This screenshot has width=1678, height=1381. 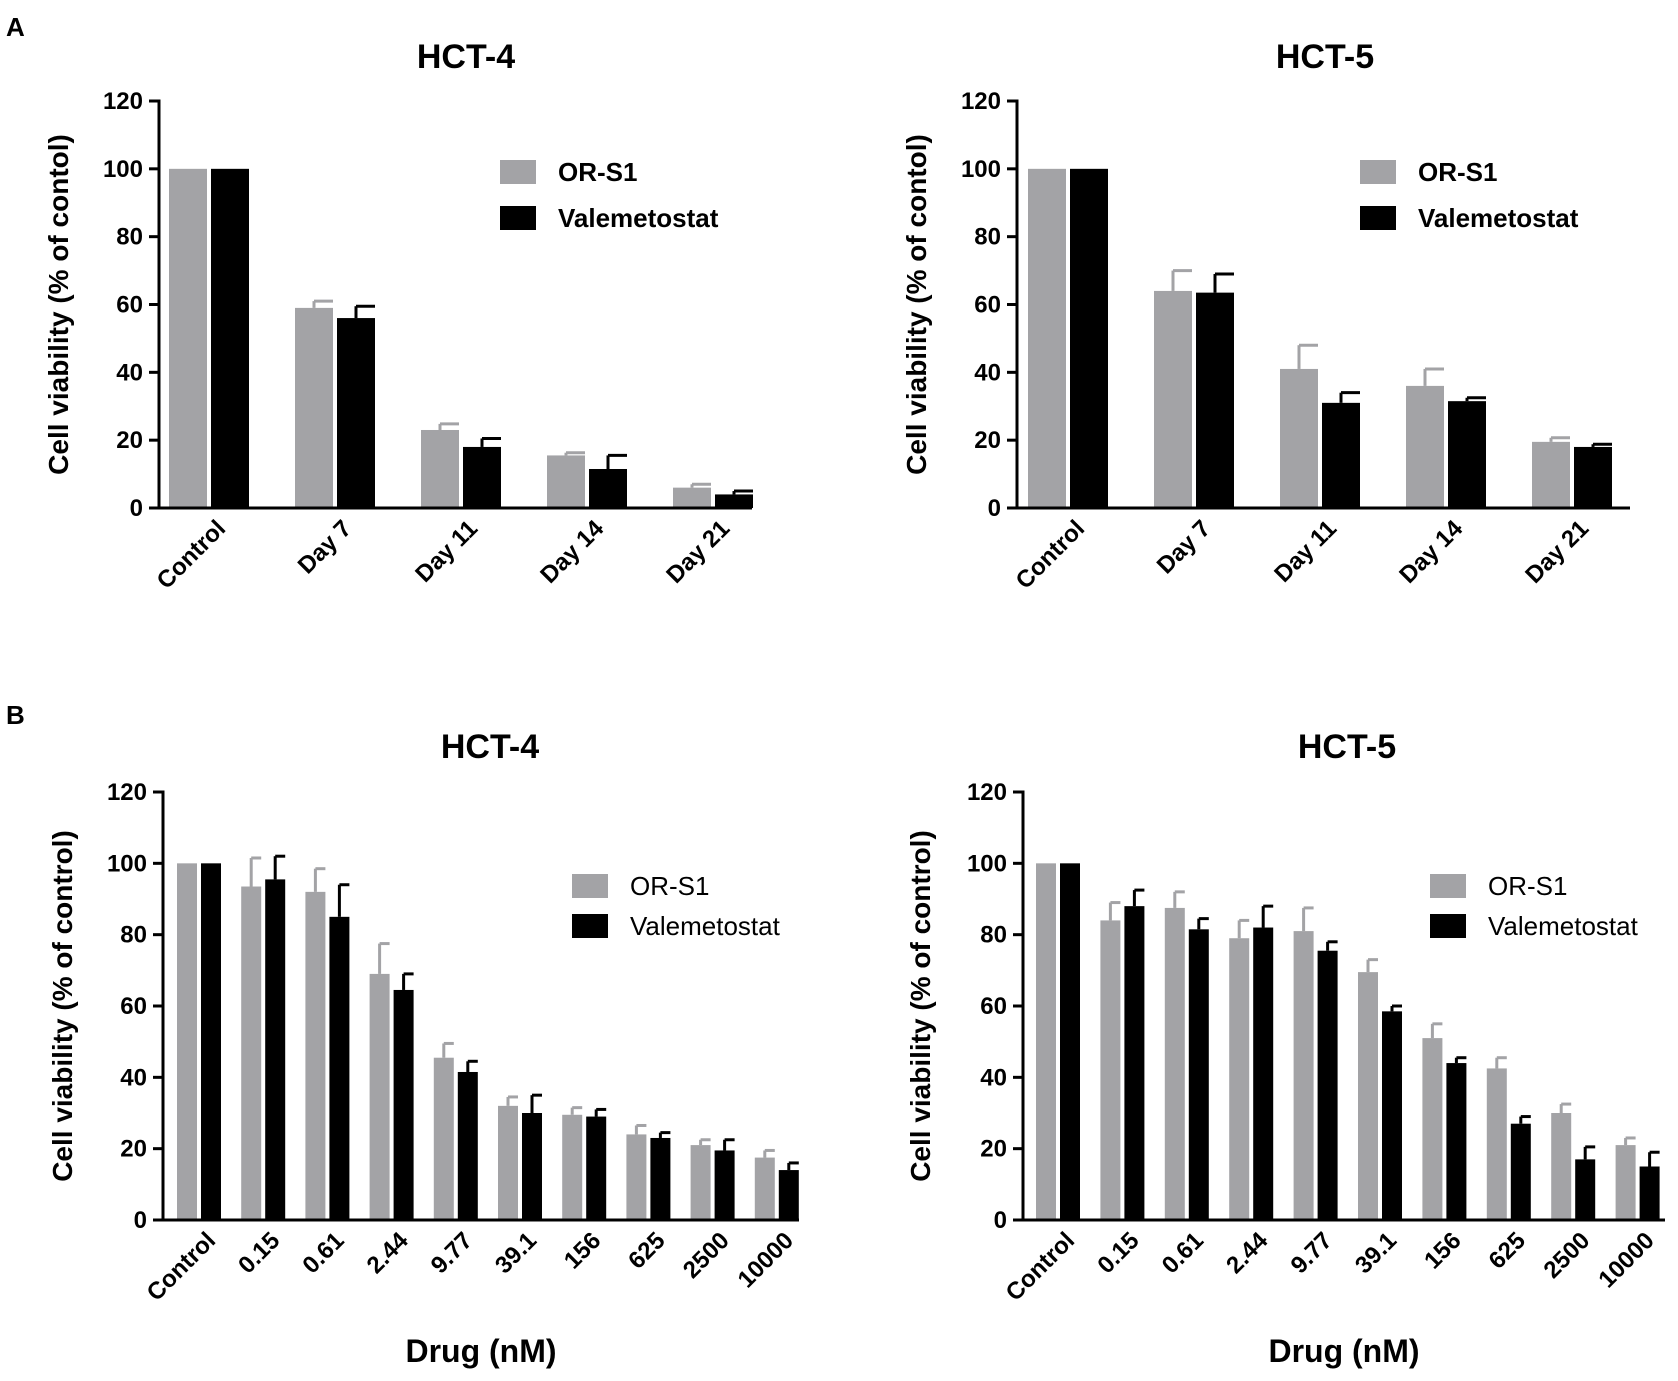 What do you see at coordinates (669, 886) in the screenshot?
I see `legend-label: OR-S1` at bounding box center [669, 886].